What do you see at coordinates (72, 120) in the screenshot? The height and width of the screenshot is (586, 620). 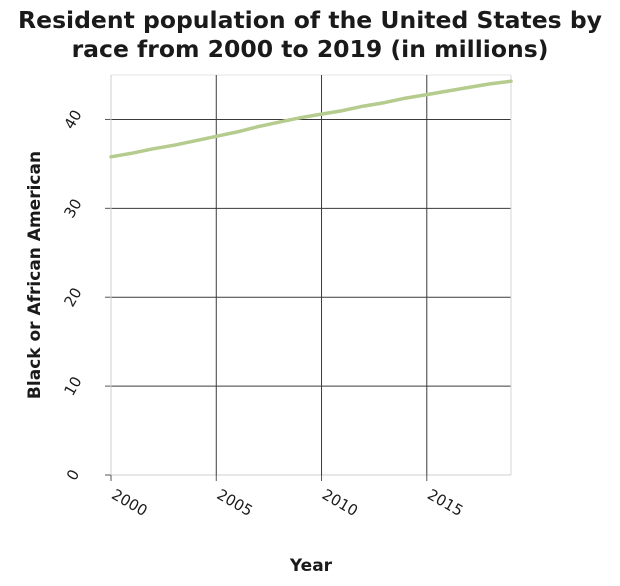 I see `y-tick-label: 40` at bounding box center [72, 120].